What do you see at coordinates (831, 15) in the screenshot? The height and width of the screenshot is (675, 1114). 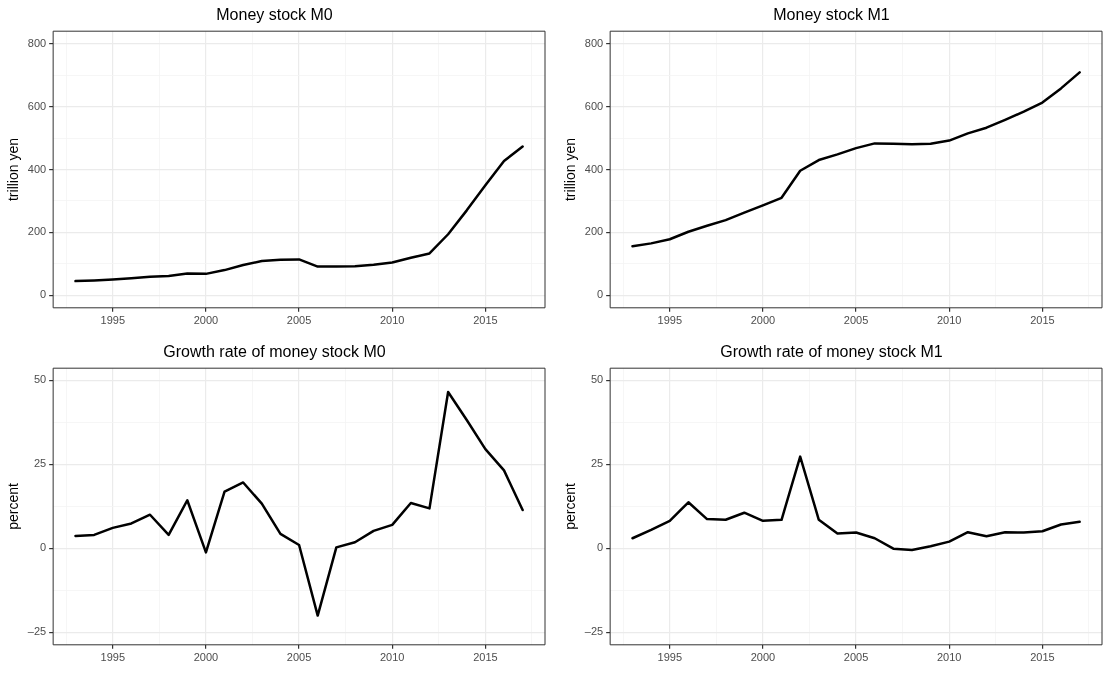 I see `chart-title: Money stock M1` at bounding box center [831, 15].